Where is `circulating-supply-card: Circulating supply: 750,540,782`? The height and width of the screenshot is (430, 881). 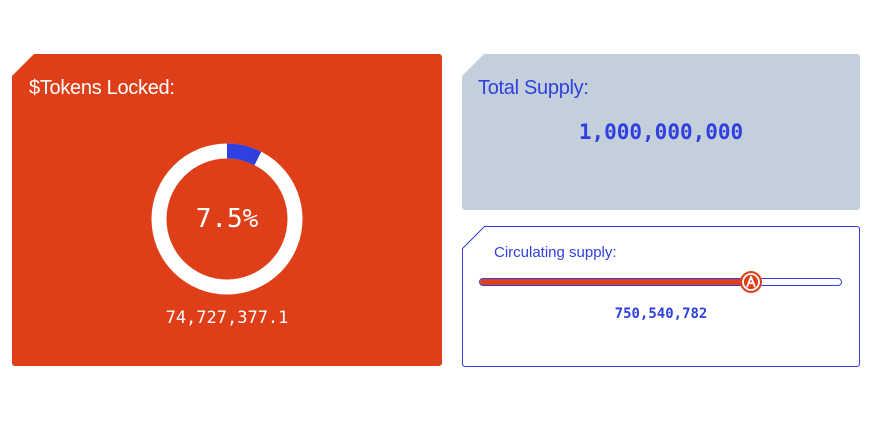 circulating-supply-card: Circulating supply: 750,540,782 is located at coordinates (661, 296).